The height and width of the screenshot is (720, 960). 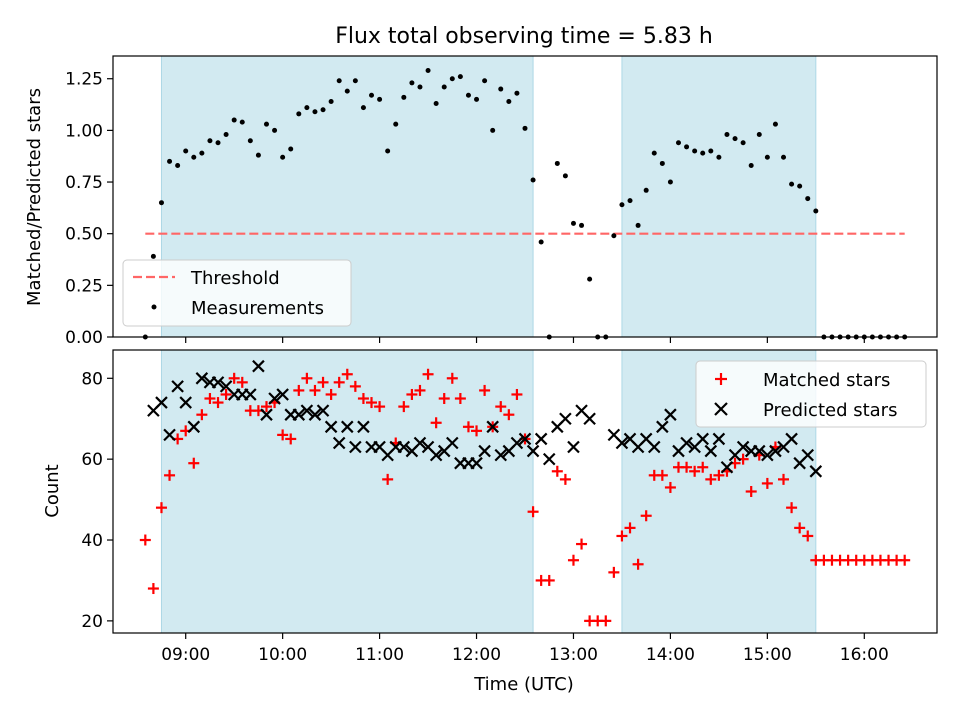 I want to click on threshold-legend-label: Threshold, so click(x=235, y=278).